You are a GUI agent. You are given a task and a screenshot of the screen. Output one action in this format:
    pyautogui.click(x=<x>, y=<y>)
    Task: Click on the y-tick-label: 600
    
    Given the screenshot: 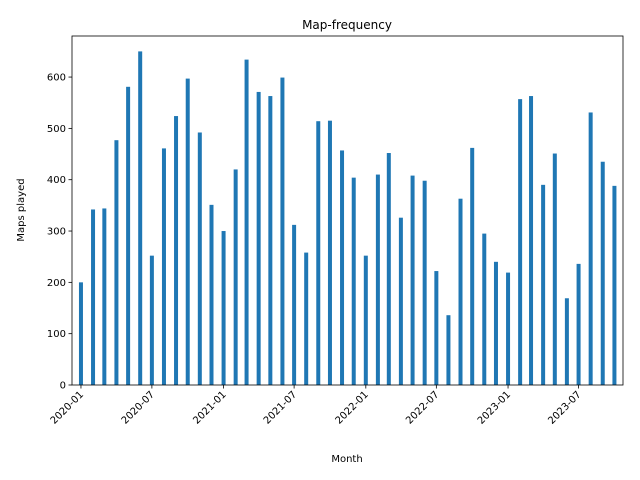 What is the action you would take?
    pyautogui.click(x=56, y=78)
    